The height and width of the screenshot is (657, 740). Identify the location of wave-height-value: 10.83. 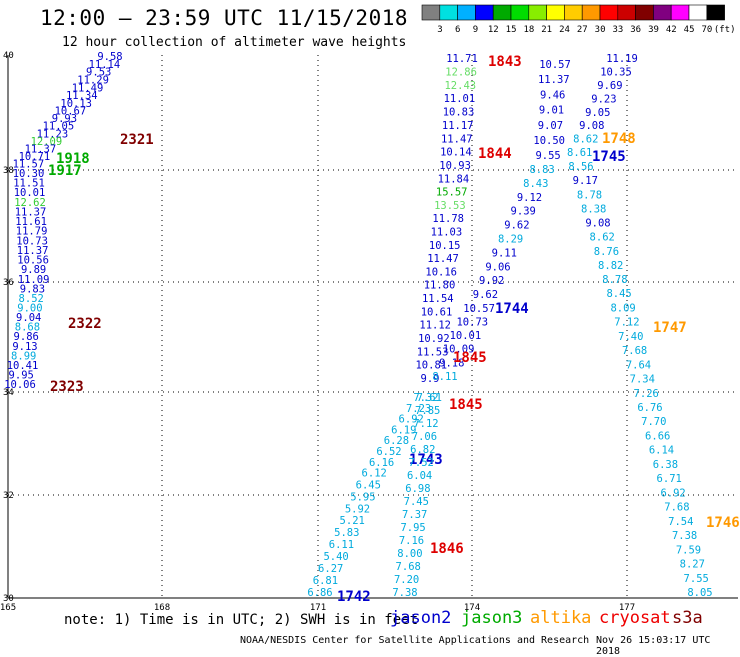
(459, 113).